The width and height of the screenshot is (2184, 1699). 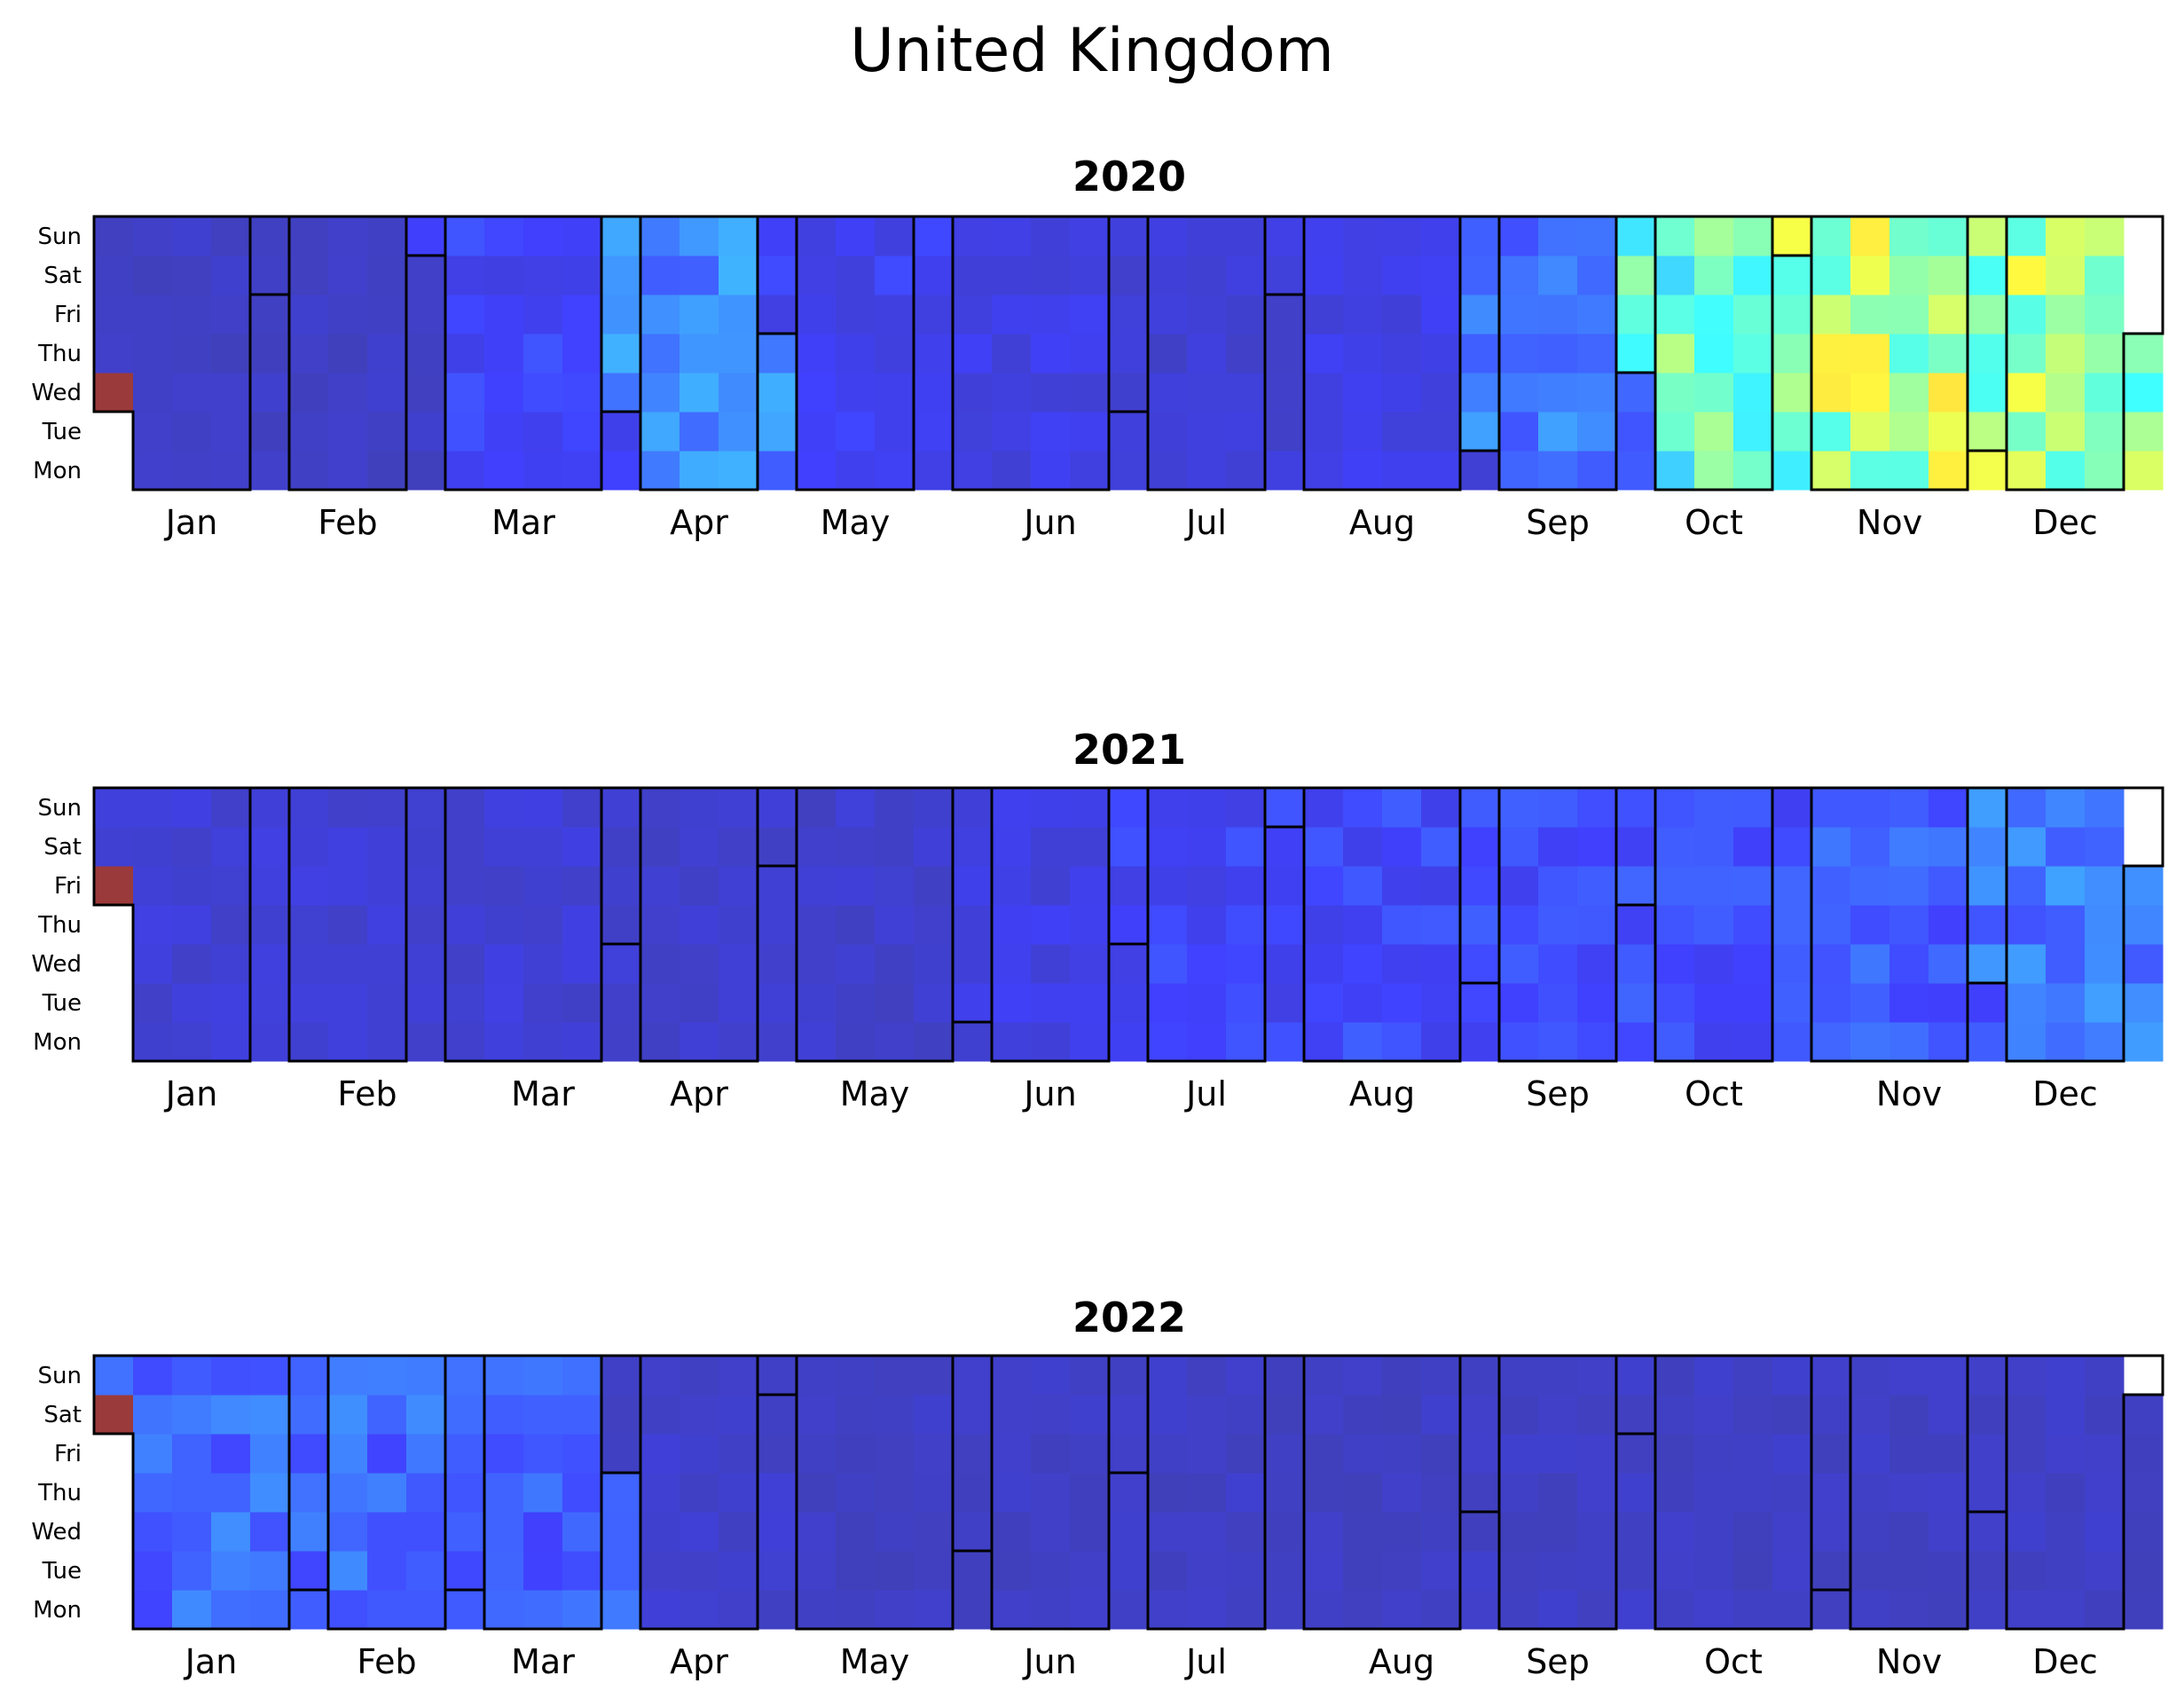 What do you see at coordinates (1205, 1094) in the screenshot?
I see `month-label-jul: Jul` at bounding box center [1205, 1094].